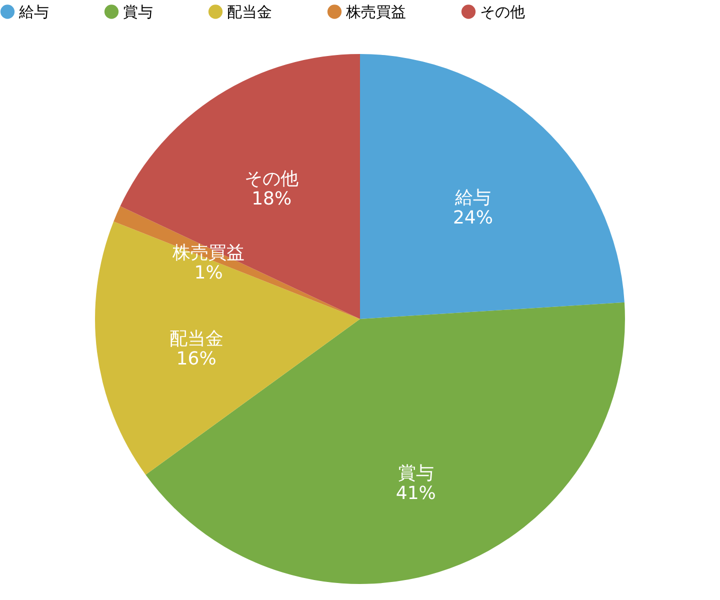 The width and height of the screenshot is (720, 600). Describe the element at coordinates (208, 273) in the screenshot. I see `data-label: 1%` at that location.